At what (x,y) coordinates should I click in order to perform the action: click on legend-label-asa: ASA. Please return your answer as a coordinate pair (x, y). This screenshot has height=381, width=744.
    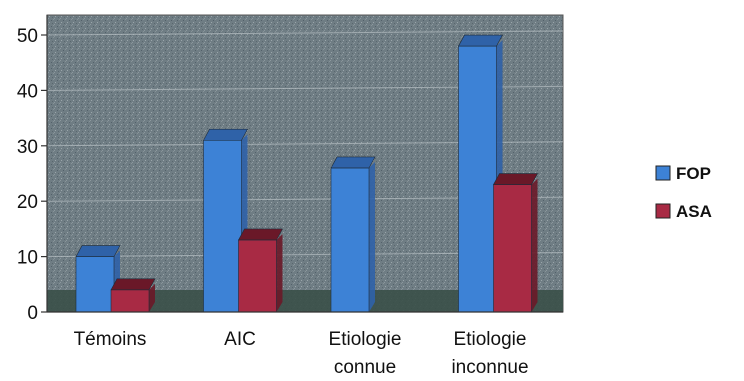
    Looking at the image, I should click on (694, 211).